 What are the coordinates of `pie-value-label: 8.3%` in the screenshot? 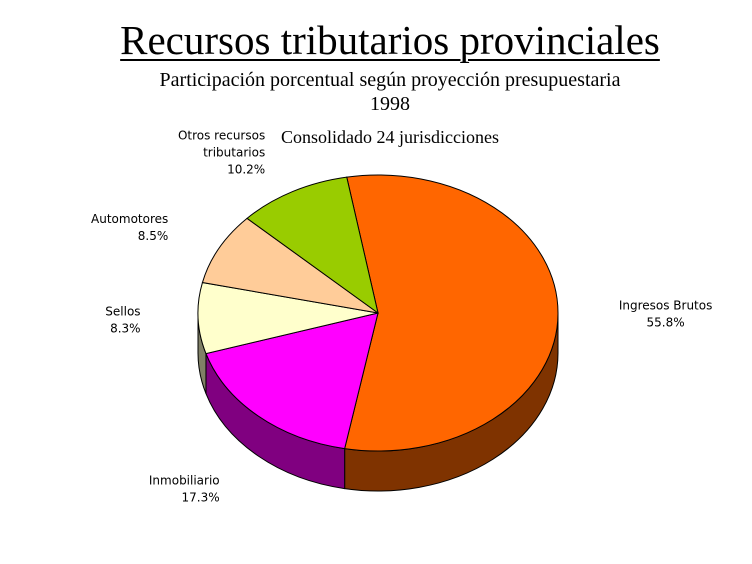 It's located at (125, 328).